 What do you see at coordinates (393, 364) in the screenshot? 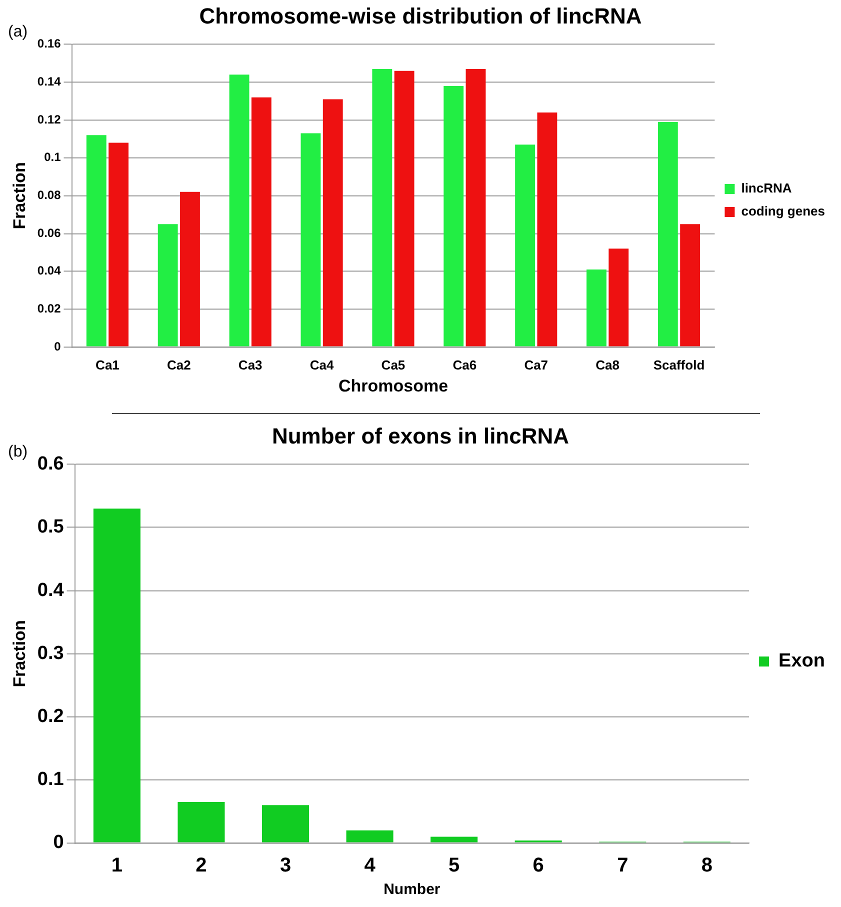
I see `x-tick-label: Ca5` at bounding box center [393, 364].